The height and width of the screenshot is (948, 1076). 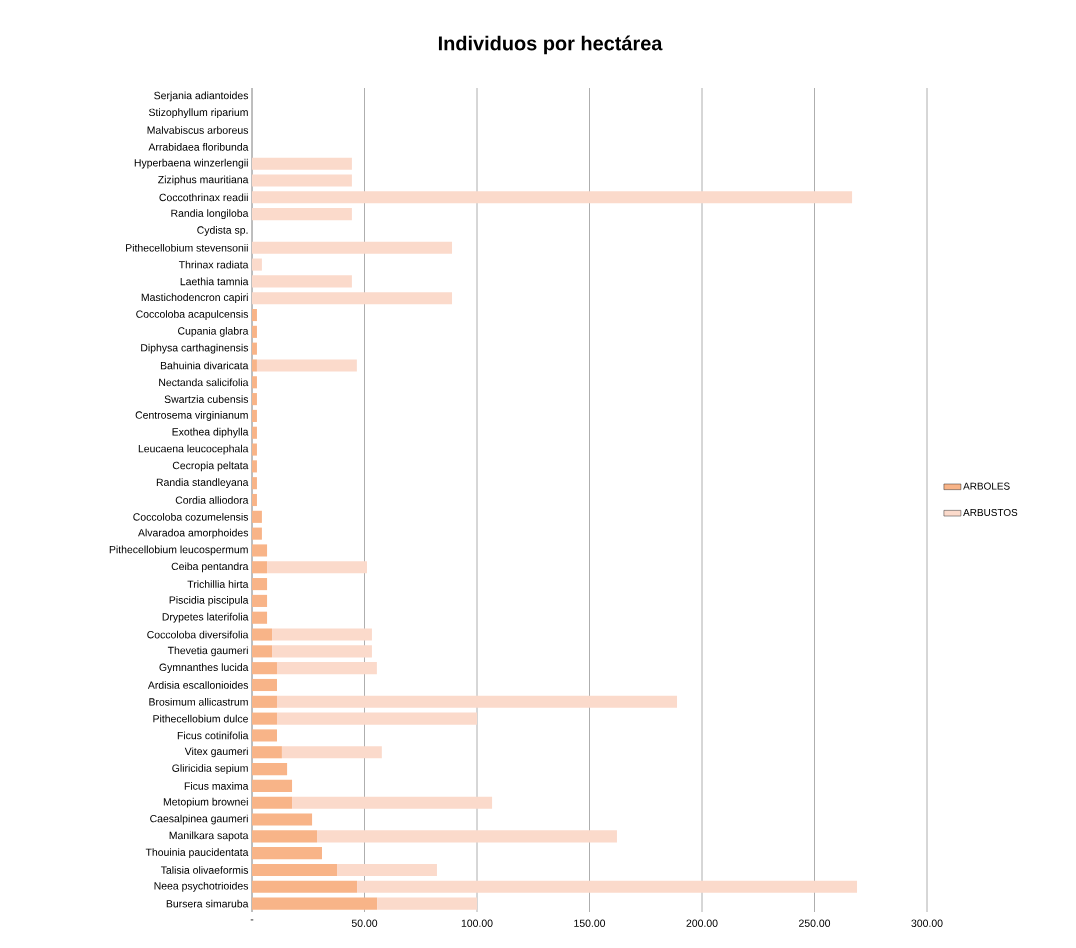 I want to click on y-tick-label: Caesalpinea gaumeri, so click(x=199, y=819).